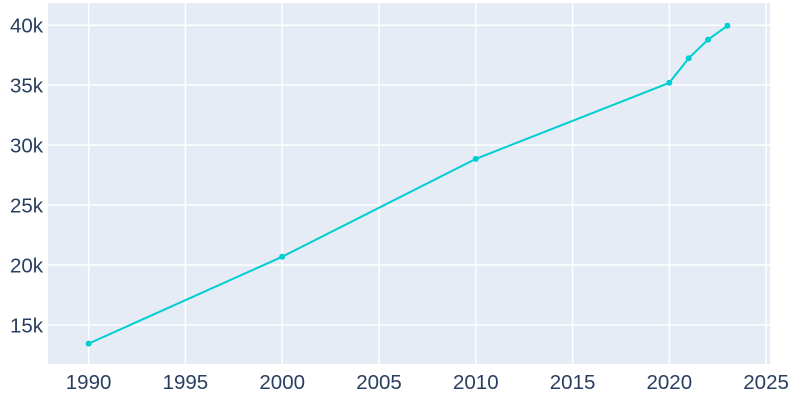 The height and width of the screenshot is (400, 800). I want to click on x-tick-label: 1990, so click(89, 382).